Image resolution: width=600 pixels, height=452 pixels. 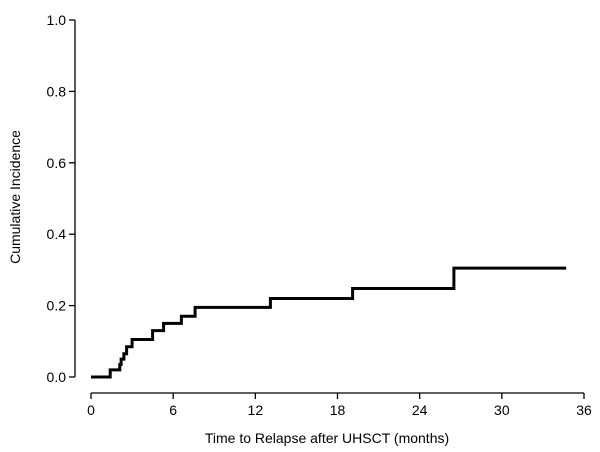 What do you see at coordinates (502, 410) in the screenshot?
I see `x-tick-label: 30` at bounding box center [502, 410].